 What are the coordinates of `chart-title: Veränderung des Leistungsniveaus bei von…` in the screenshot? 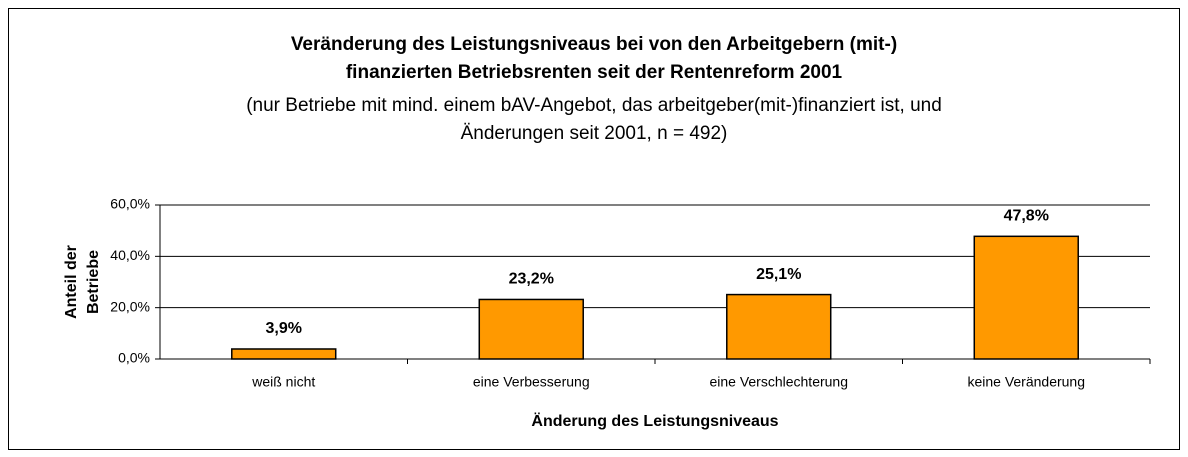 It's located at (594, 44).